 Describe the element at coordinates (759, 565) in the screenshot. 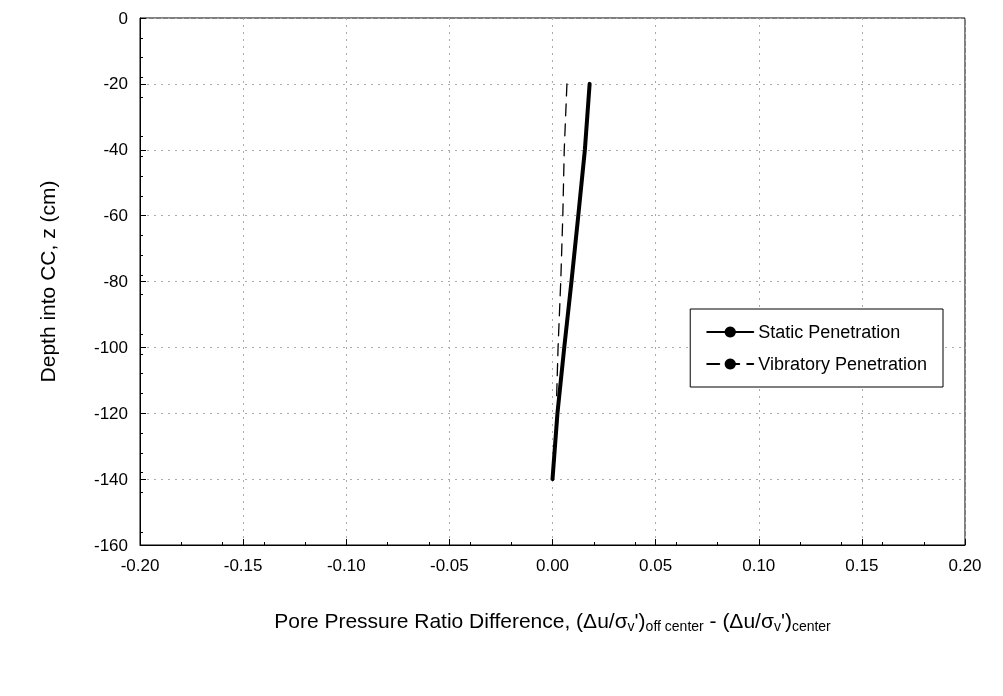

I see `x-tick-label: 0.10` at that location.